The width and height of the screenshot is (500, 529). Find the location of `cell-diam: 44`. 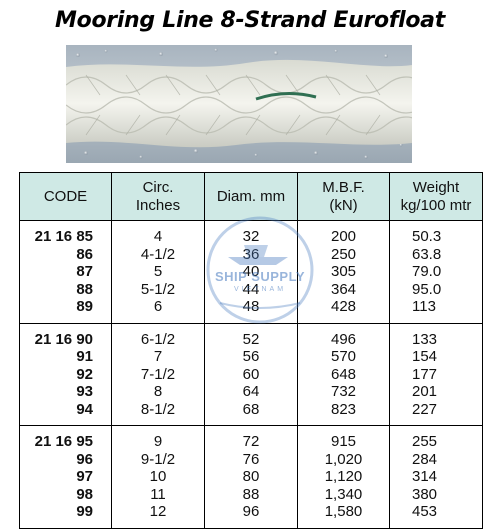

cell-diam: 44 is located at coordinates (251, 289).